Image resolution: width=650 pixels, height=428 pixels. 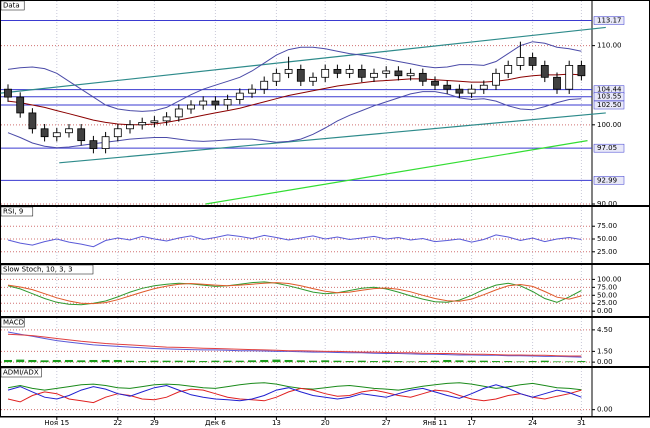 I want to click on x-tick-label: Янв 11, so click(x=435, y=423).